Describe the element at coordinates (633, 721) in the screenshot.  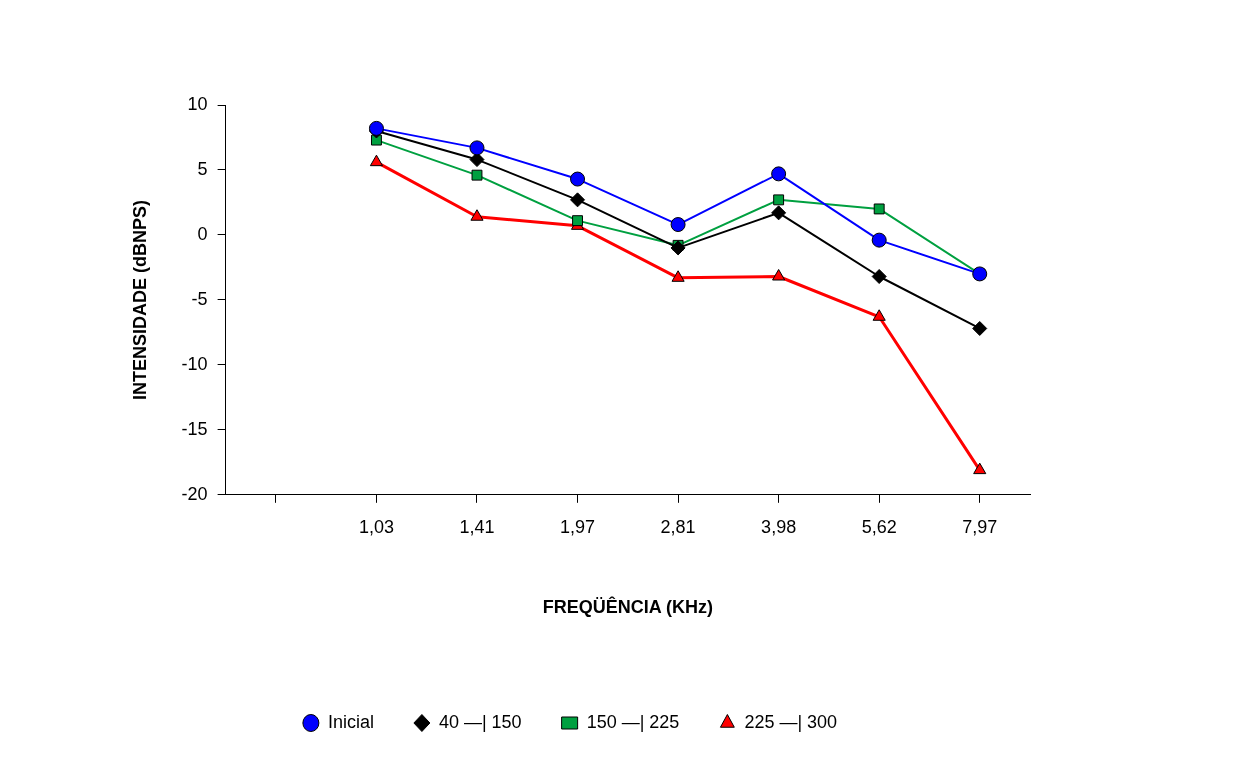
I see `legend-label: 150 —| 225` at that location.